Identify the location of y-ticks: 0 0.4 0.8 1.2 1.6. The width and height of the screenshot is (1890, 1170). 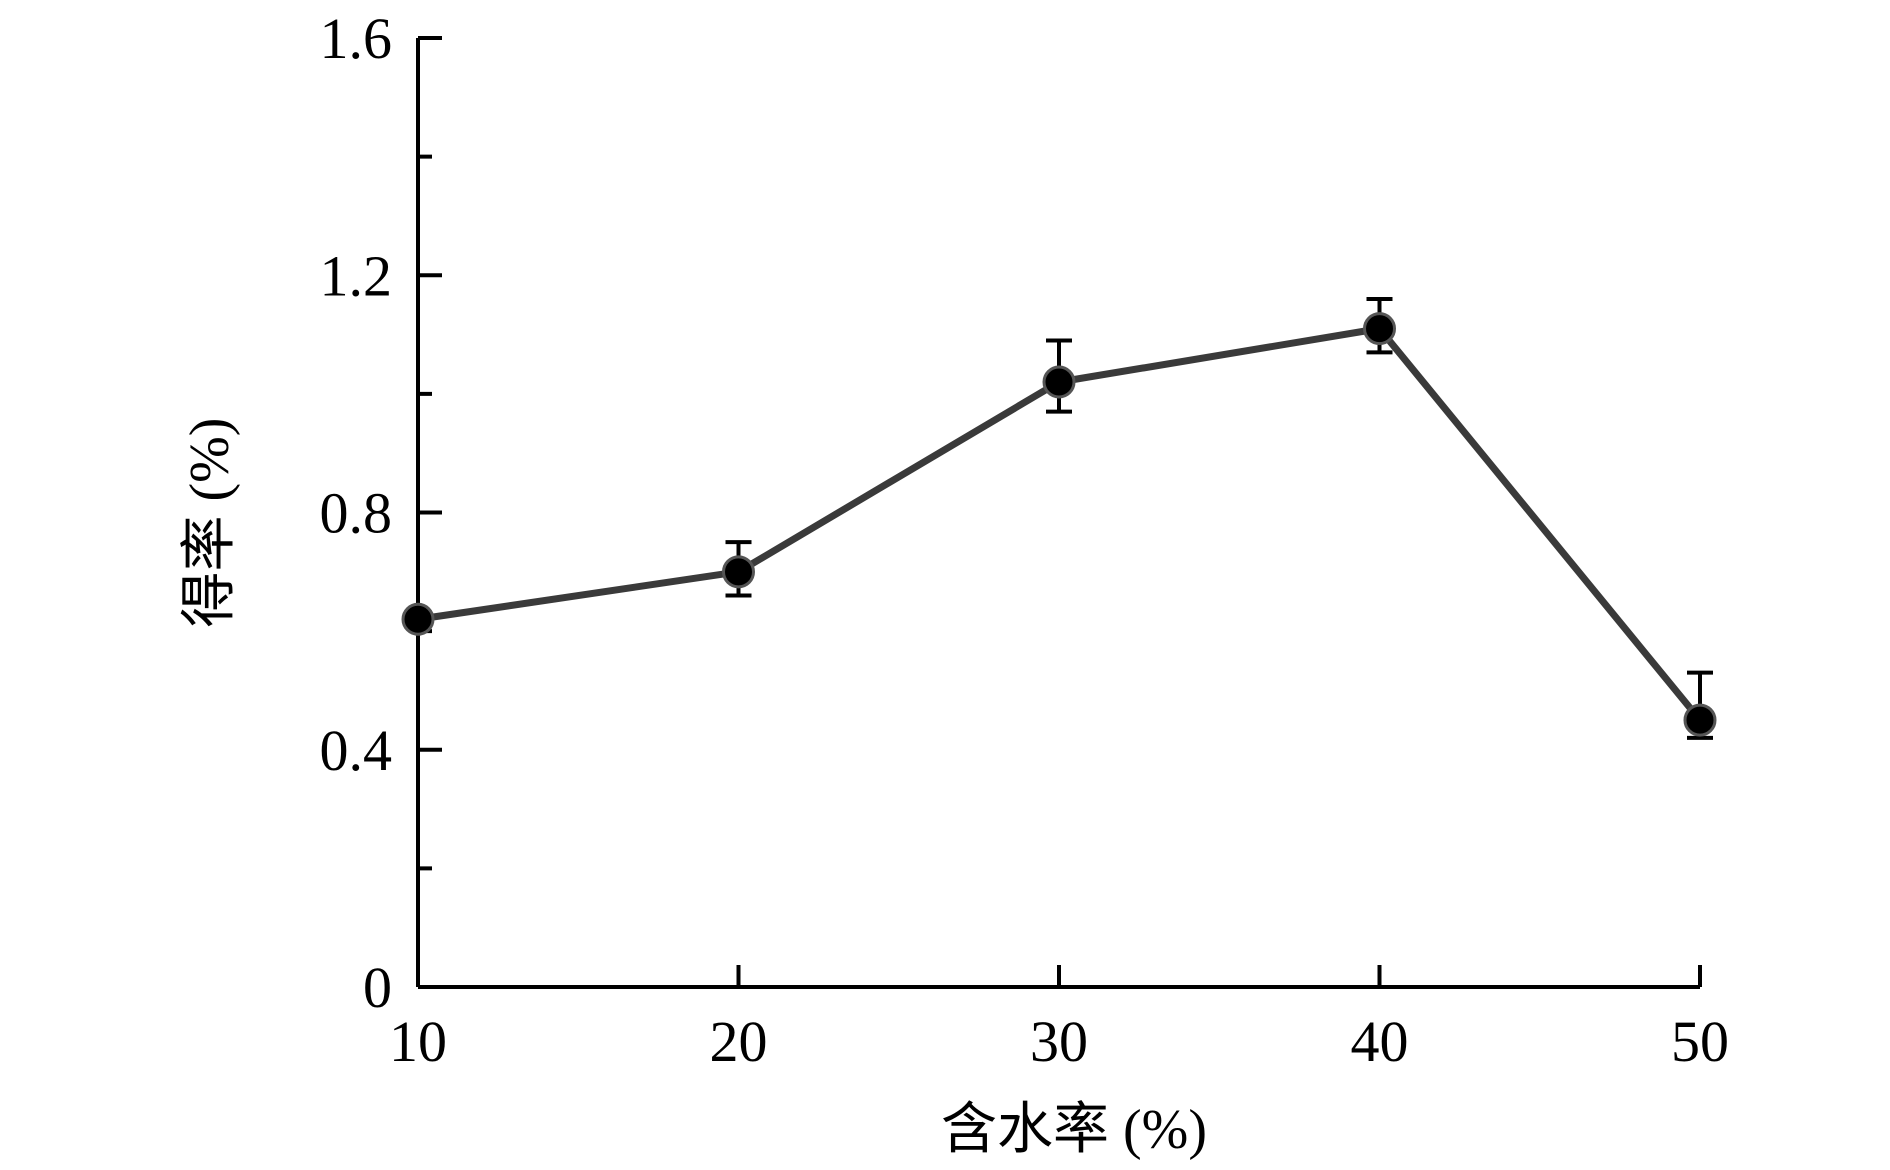
(381, 513).